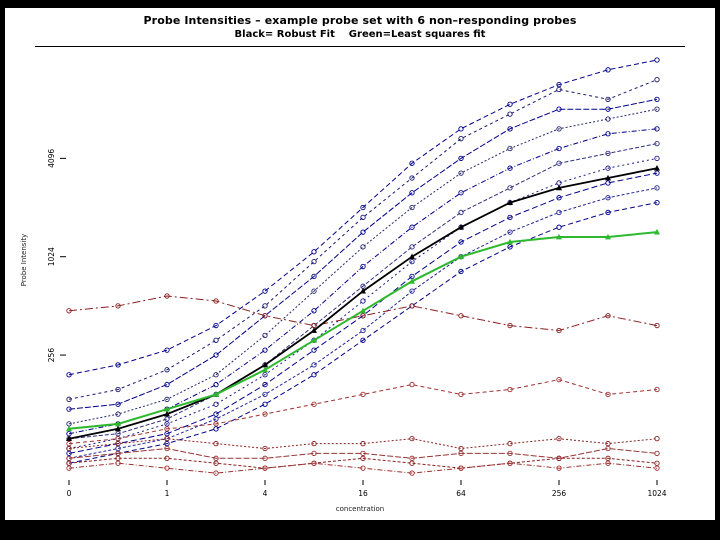  Describe the element at coordinates (24, 260) in the screenshot. I see `y-axis-label: Probe Intensity` at that location.